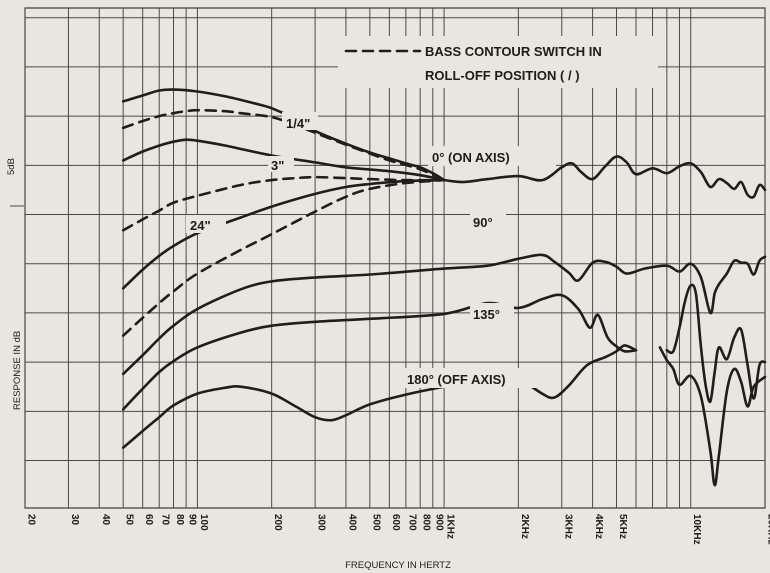 This screenshot has height=573, width=770. Describe the element at coordinates (502, 75) in the screenshot. I see `legend-label-2: ROLL-OFF POSITION ( / )` at that location.